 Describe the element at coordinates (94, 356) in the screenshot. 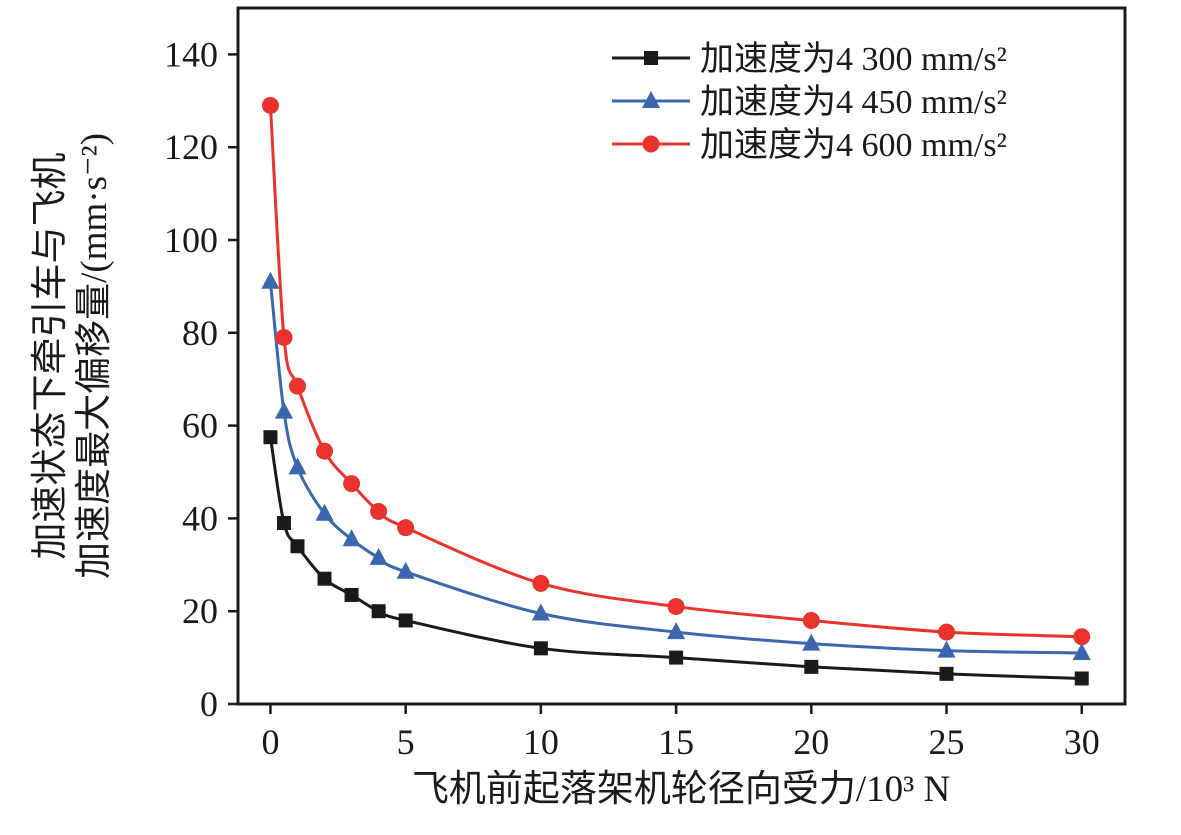

I see `y-axis-label-line2: 加速度最大偏移量/(mm·s⁻²)` at that location.